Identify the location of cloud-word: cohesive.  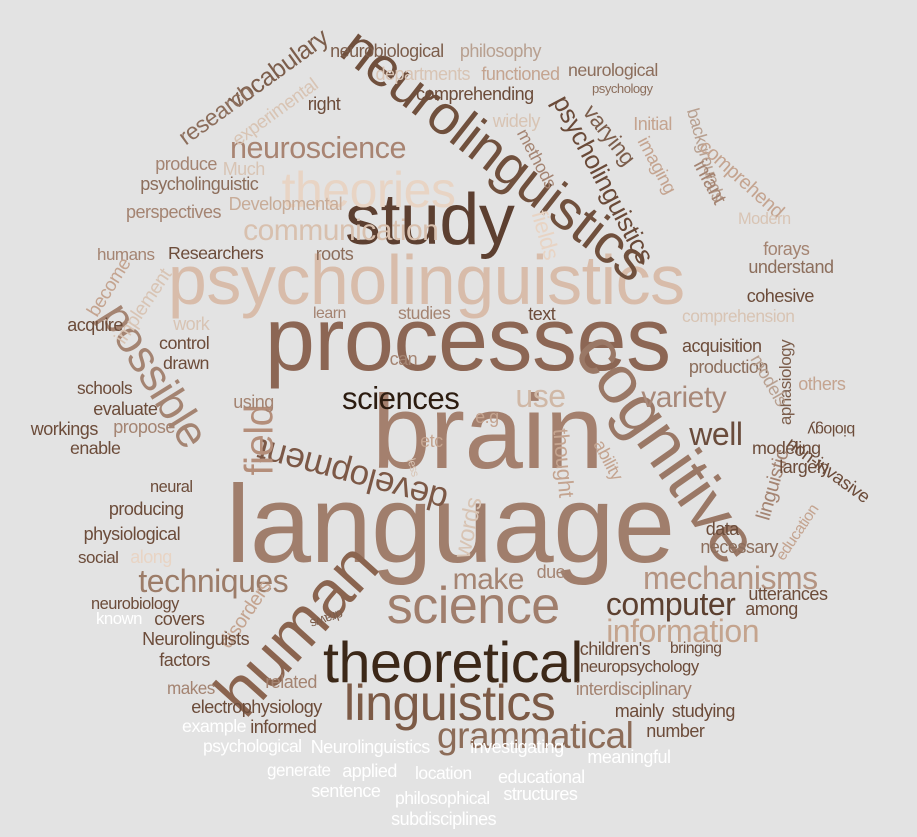
(780, 296).